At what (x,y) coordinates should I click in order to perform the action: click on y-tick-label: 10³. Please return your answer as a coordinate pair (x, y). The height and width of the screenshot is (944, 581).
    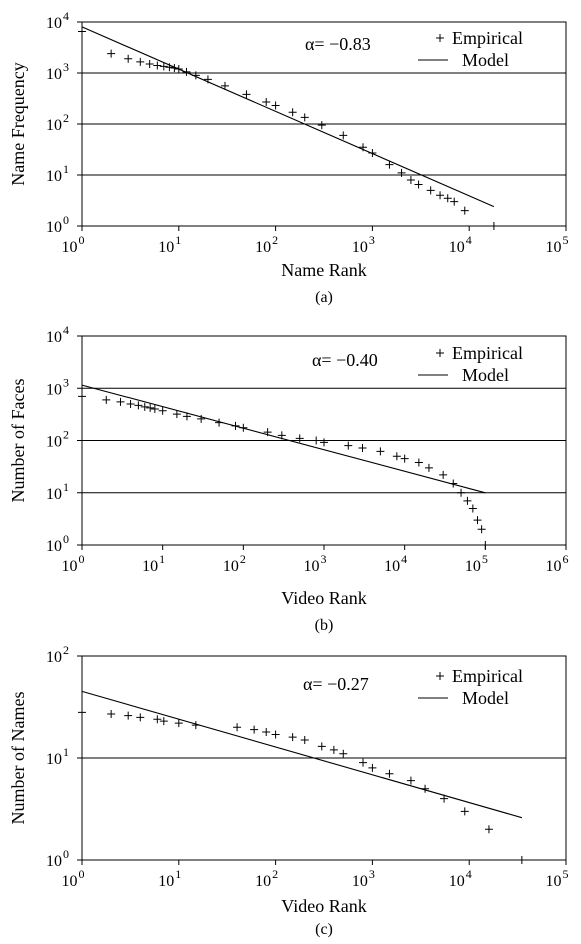
    Looking at the image, I should click on (57, 386).